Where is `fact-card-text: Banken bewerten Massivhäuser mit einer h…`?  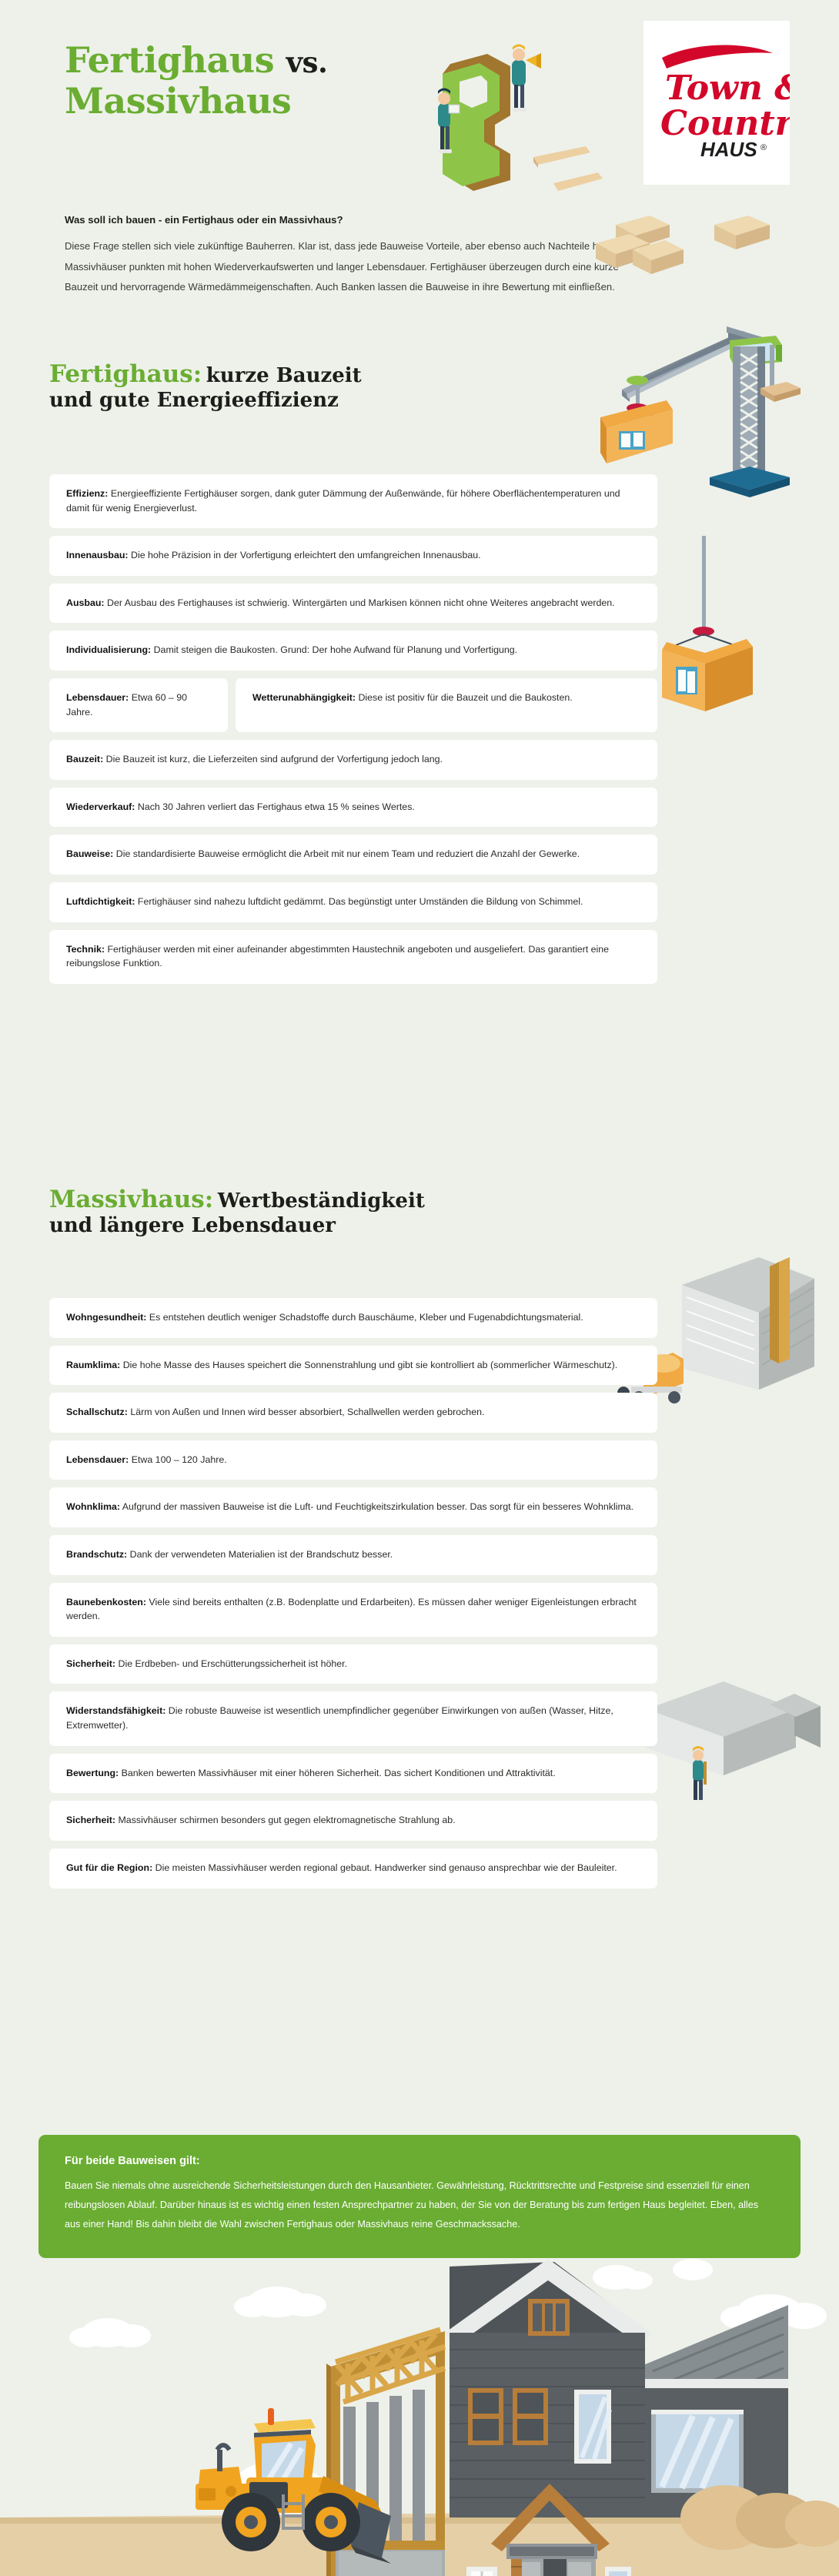 fact-card-text: Banken bewerten Massivhäuser mit einer h… is located at coordinates (337, 1772).